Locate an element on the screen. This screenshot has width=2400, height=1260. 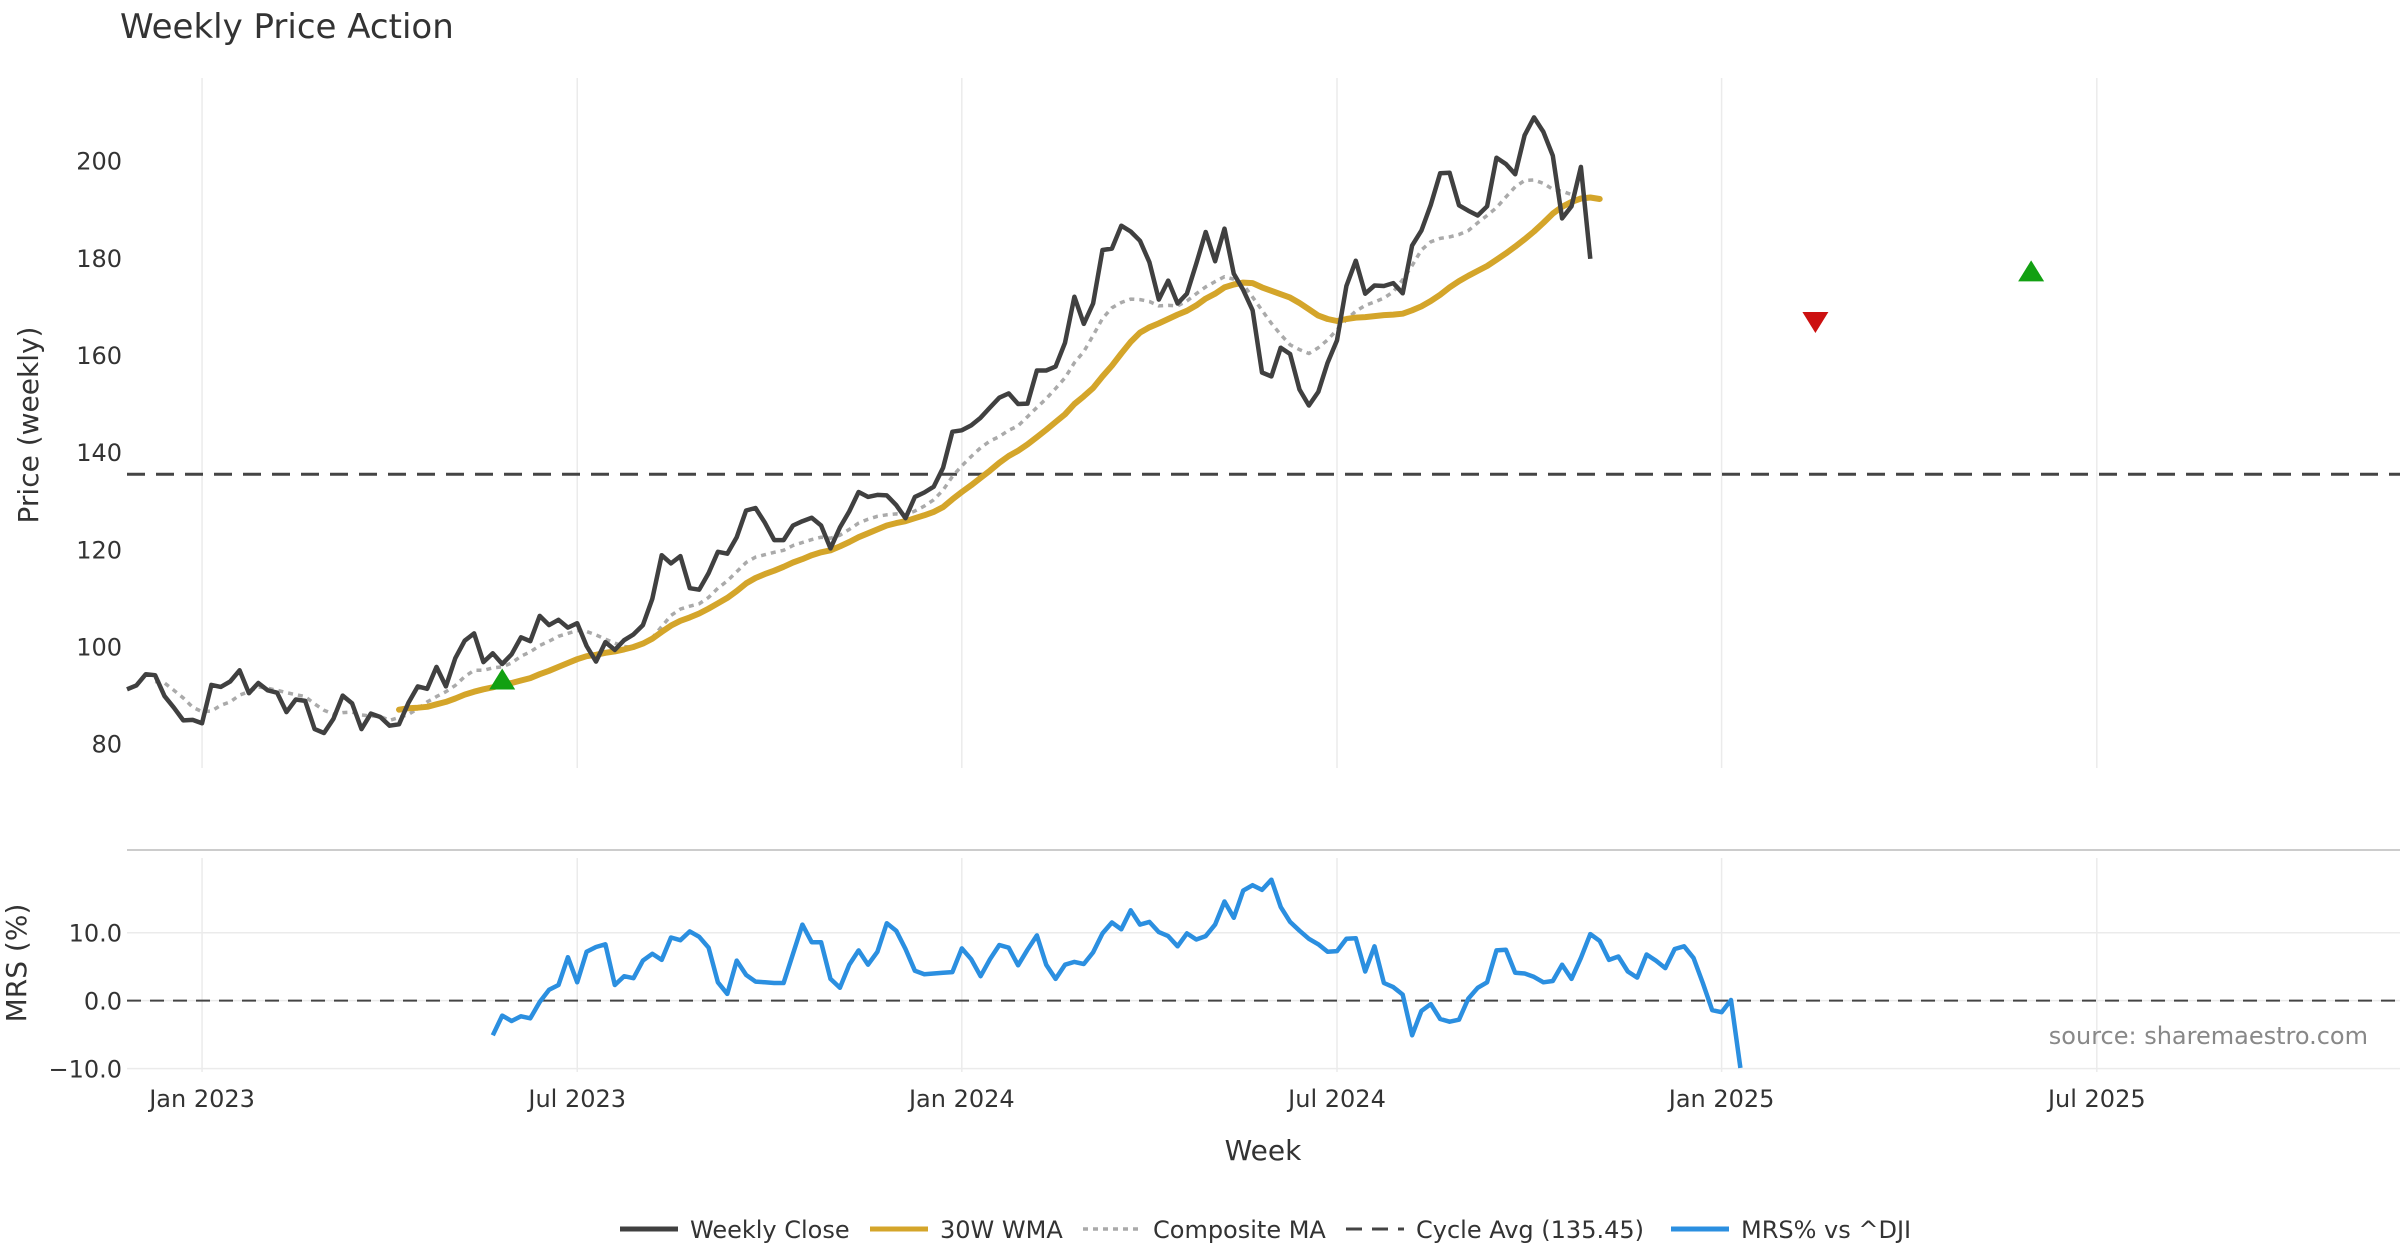
x-tick-label: Jul 2025 is located at coordinates (2096, 1099).